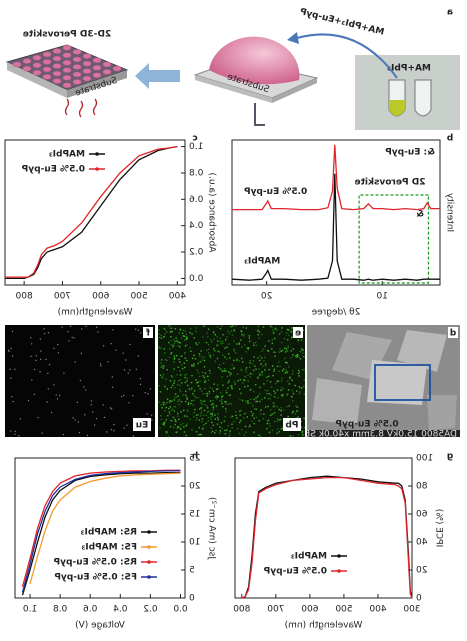 This screenshot has height=641, width=467. I want to click on photo, so click(407, 92).